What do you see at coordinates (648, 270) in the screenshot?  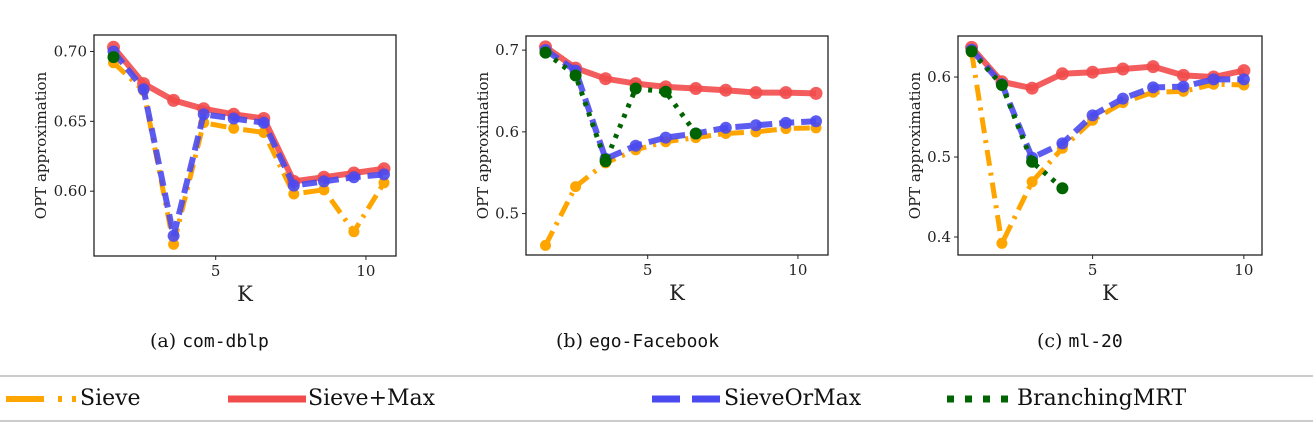 I see `x-tick-label: 5` at bounding box center [648, 270].